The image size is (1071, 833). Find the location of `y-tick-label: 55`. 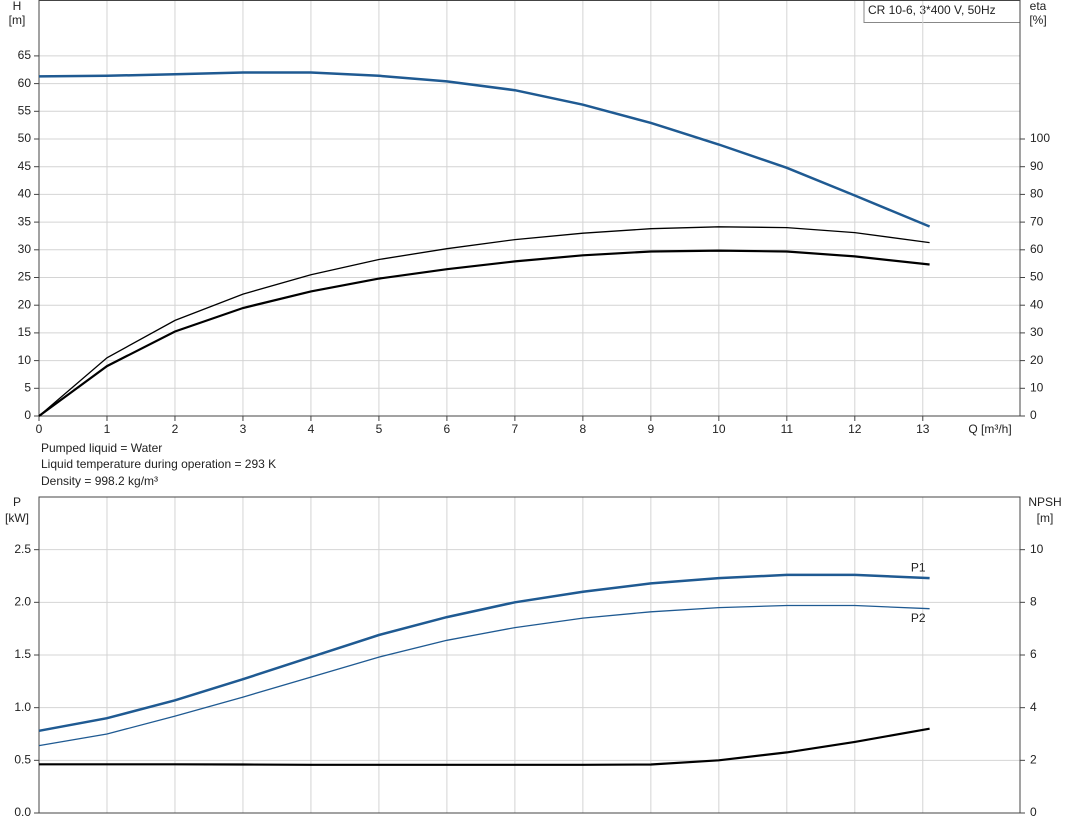

y-tick-label: 55 is located at coordinates (25, 110).